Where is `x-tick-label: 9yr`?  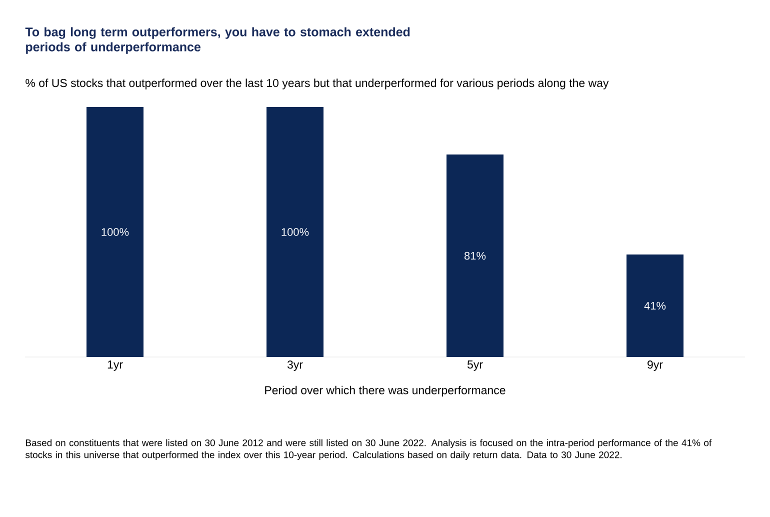 x-tick-label: 9yr is located at coordinates (655, 365).